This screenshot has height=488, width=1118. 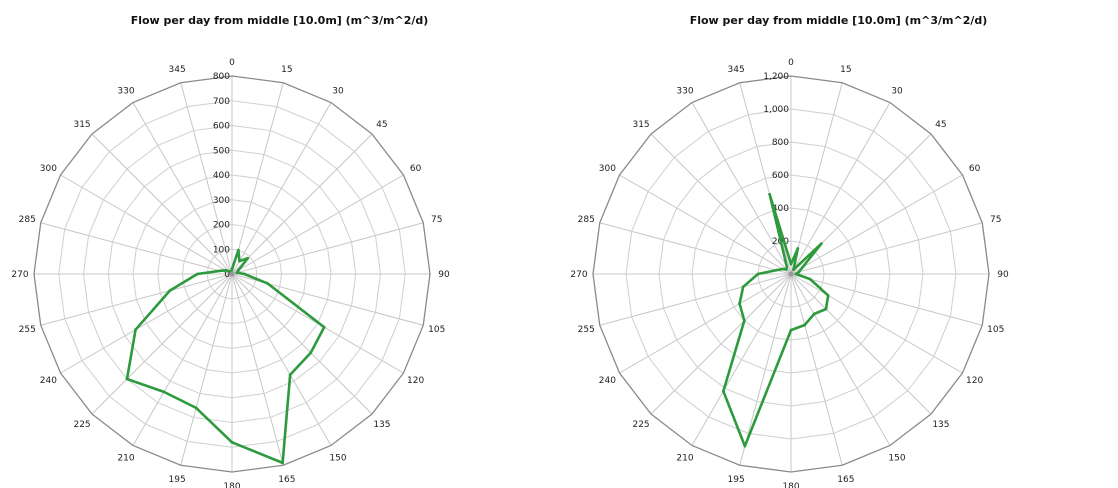 I want to click on radial-tick-label: 200, so click(x=221, y=226).